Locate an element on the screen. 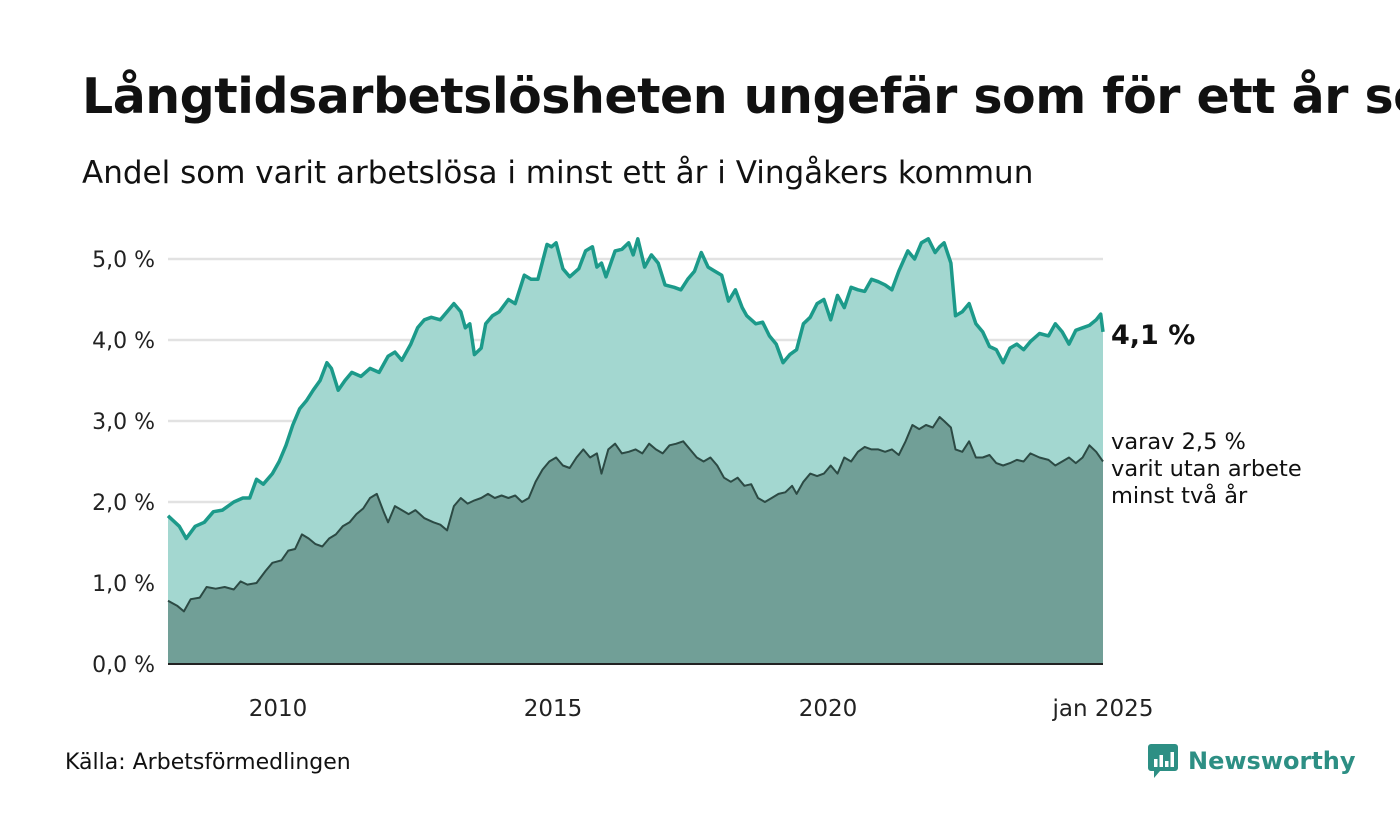 Image resolution: width=1400 pixels, height=840 pixels. current-value-label: 4,1 % is located at coordinates (1153, 335).